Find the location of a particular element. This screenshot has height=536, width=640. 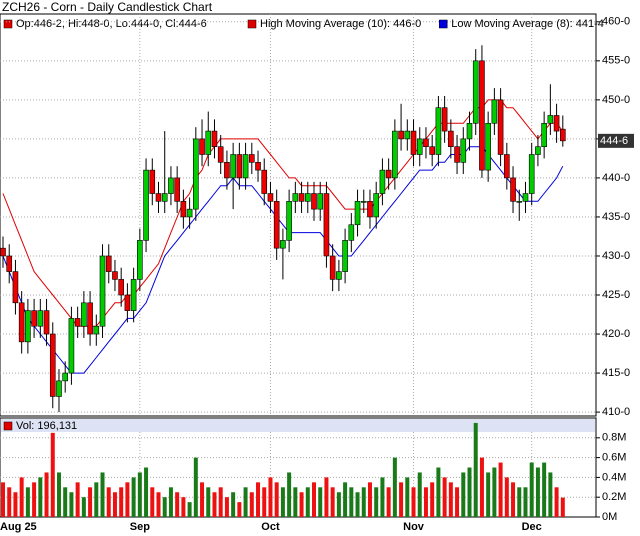

y-tick-label: 410-0 is located at coordinates (616, 412).